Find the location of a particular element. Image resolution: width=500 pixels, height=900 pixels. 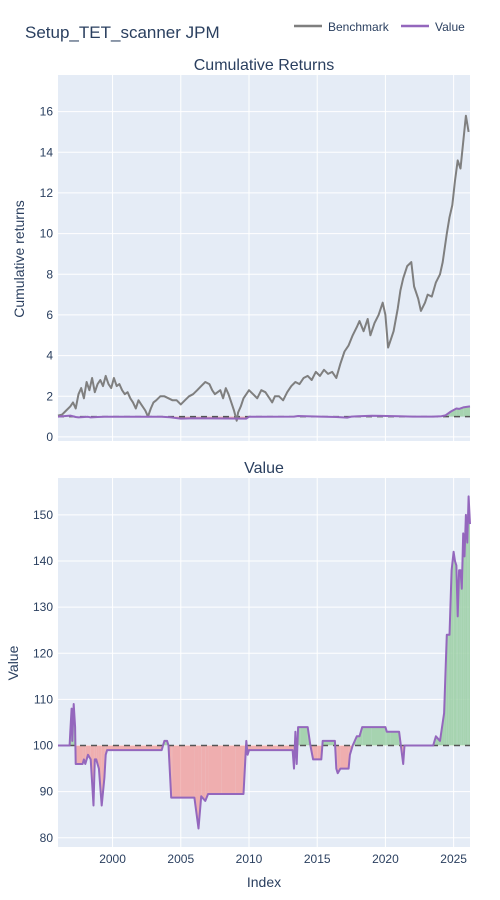

bottom-subplot-title: Value is located at coordinates (264, 468).